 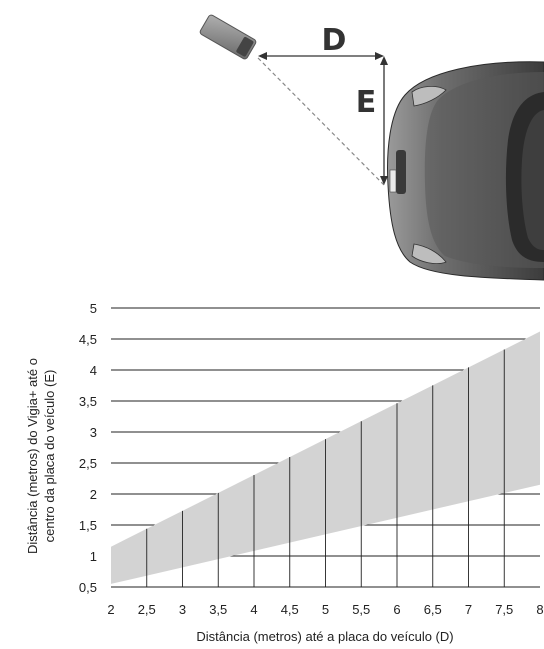 What do you see at coordinates (334, 40) in the screenshot?
I see `dimension-d-label: D` at bounding box center [334, 40].